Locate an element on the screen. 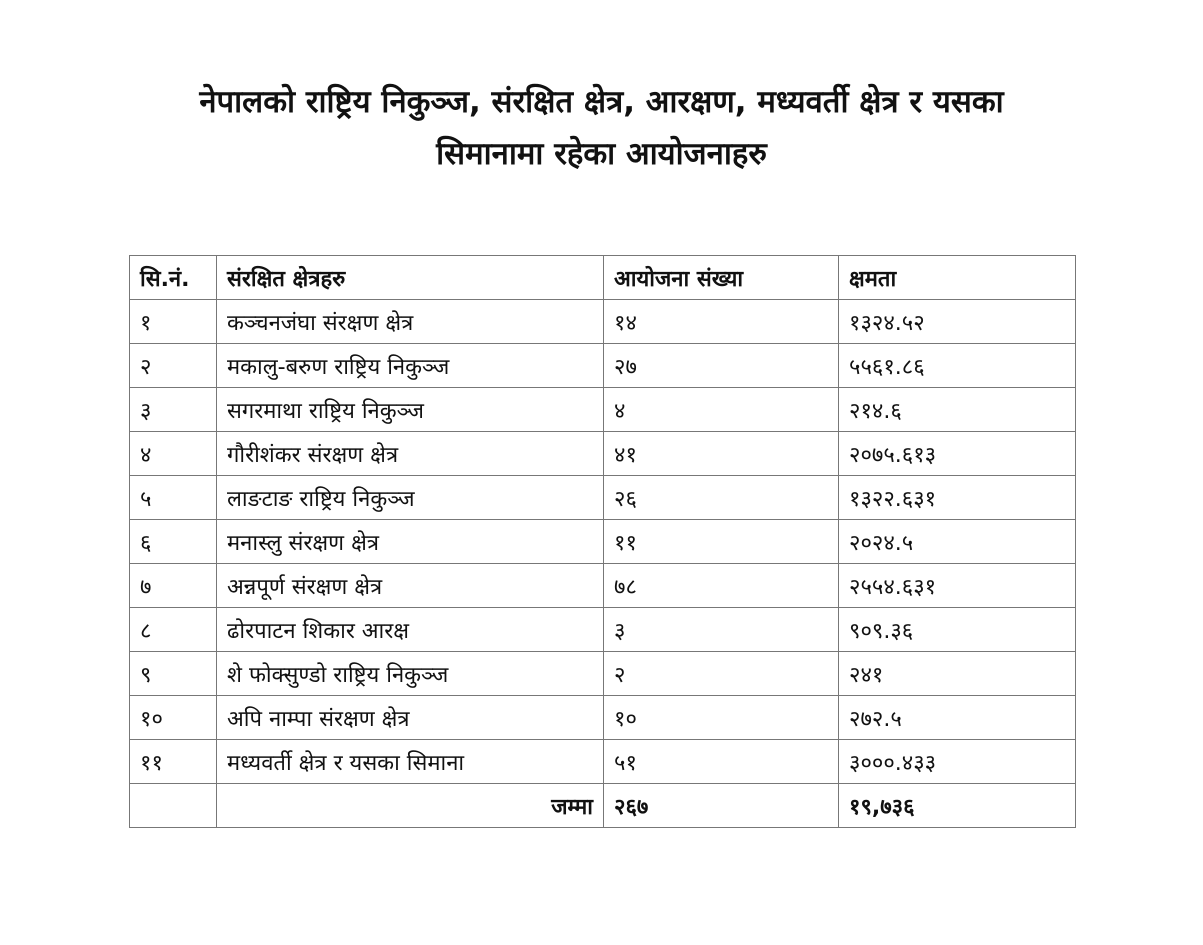 Image resolution: width=1203 pixels, height=945 pixels. table-row: २ मकालु-बरुण राष्ट्रिय निकुञ्ज २७ ५५६१.८६ is located at coordinates (602, 365).